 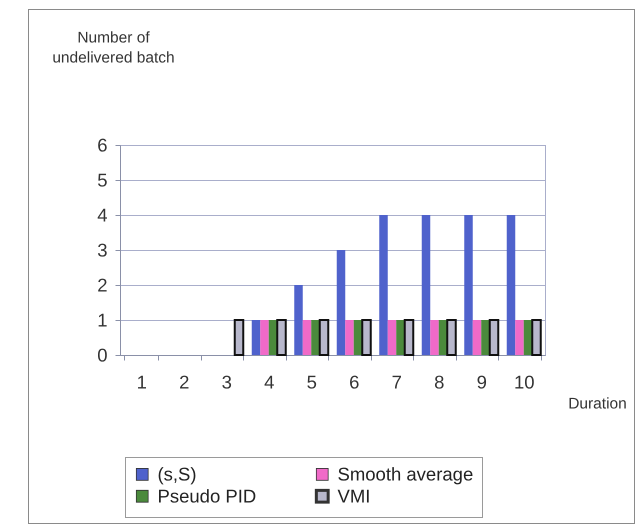 I want to click on y-tick-label: 0, so click(x=102, y=355).